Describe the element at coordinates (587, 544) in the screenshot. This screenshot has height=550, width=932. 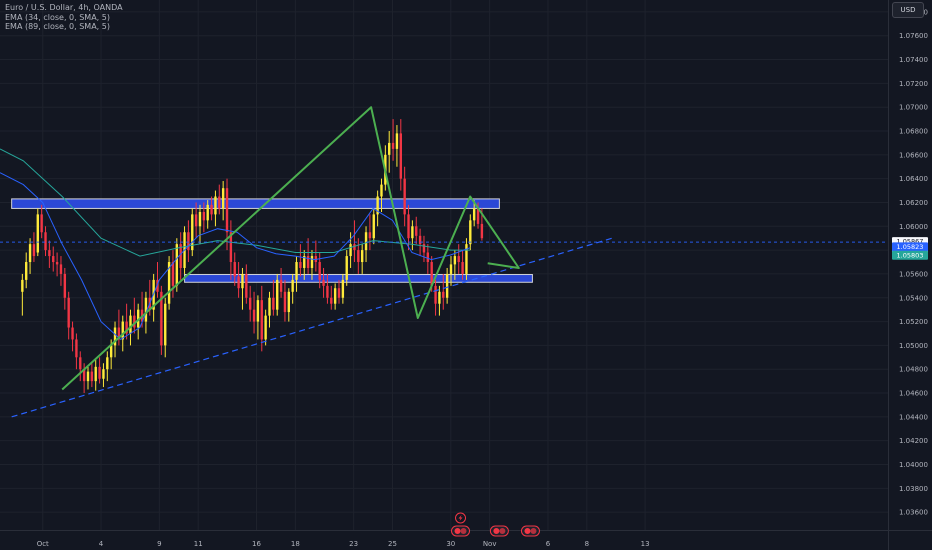
I see `time-tick-label: 8` at that location.